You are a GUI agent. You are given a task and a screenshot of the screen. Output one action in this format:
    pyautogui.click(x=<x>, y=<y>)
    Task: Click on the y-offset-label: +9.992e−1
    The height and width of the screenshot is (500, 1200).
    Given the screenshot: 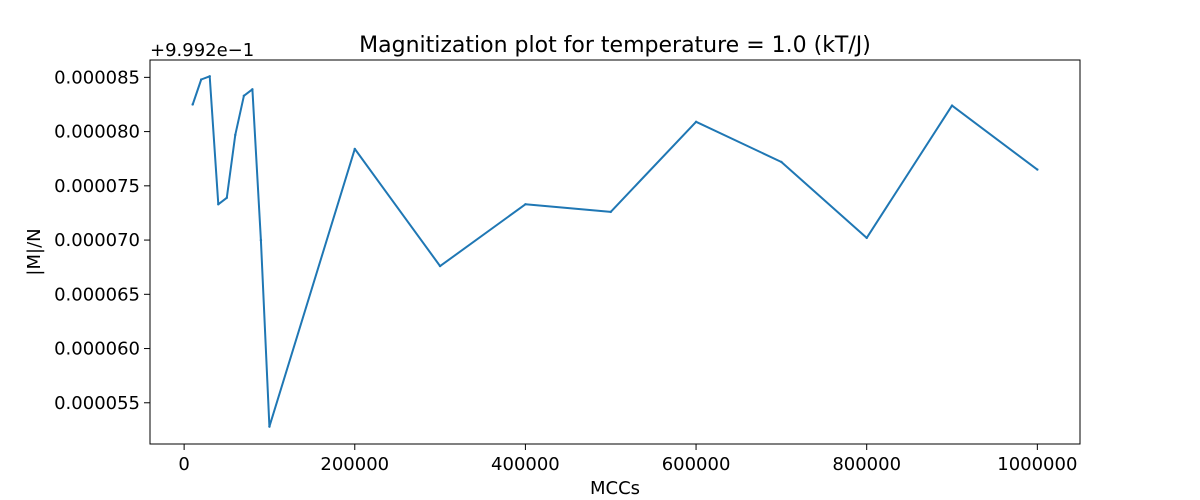 What is the action you would take?
    pyautogui.click(x=202, y=50)
    